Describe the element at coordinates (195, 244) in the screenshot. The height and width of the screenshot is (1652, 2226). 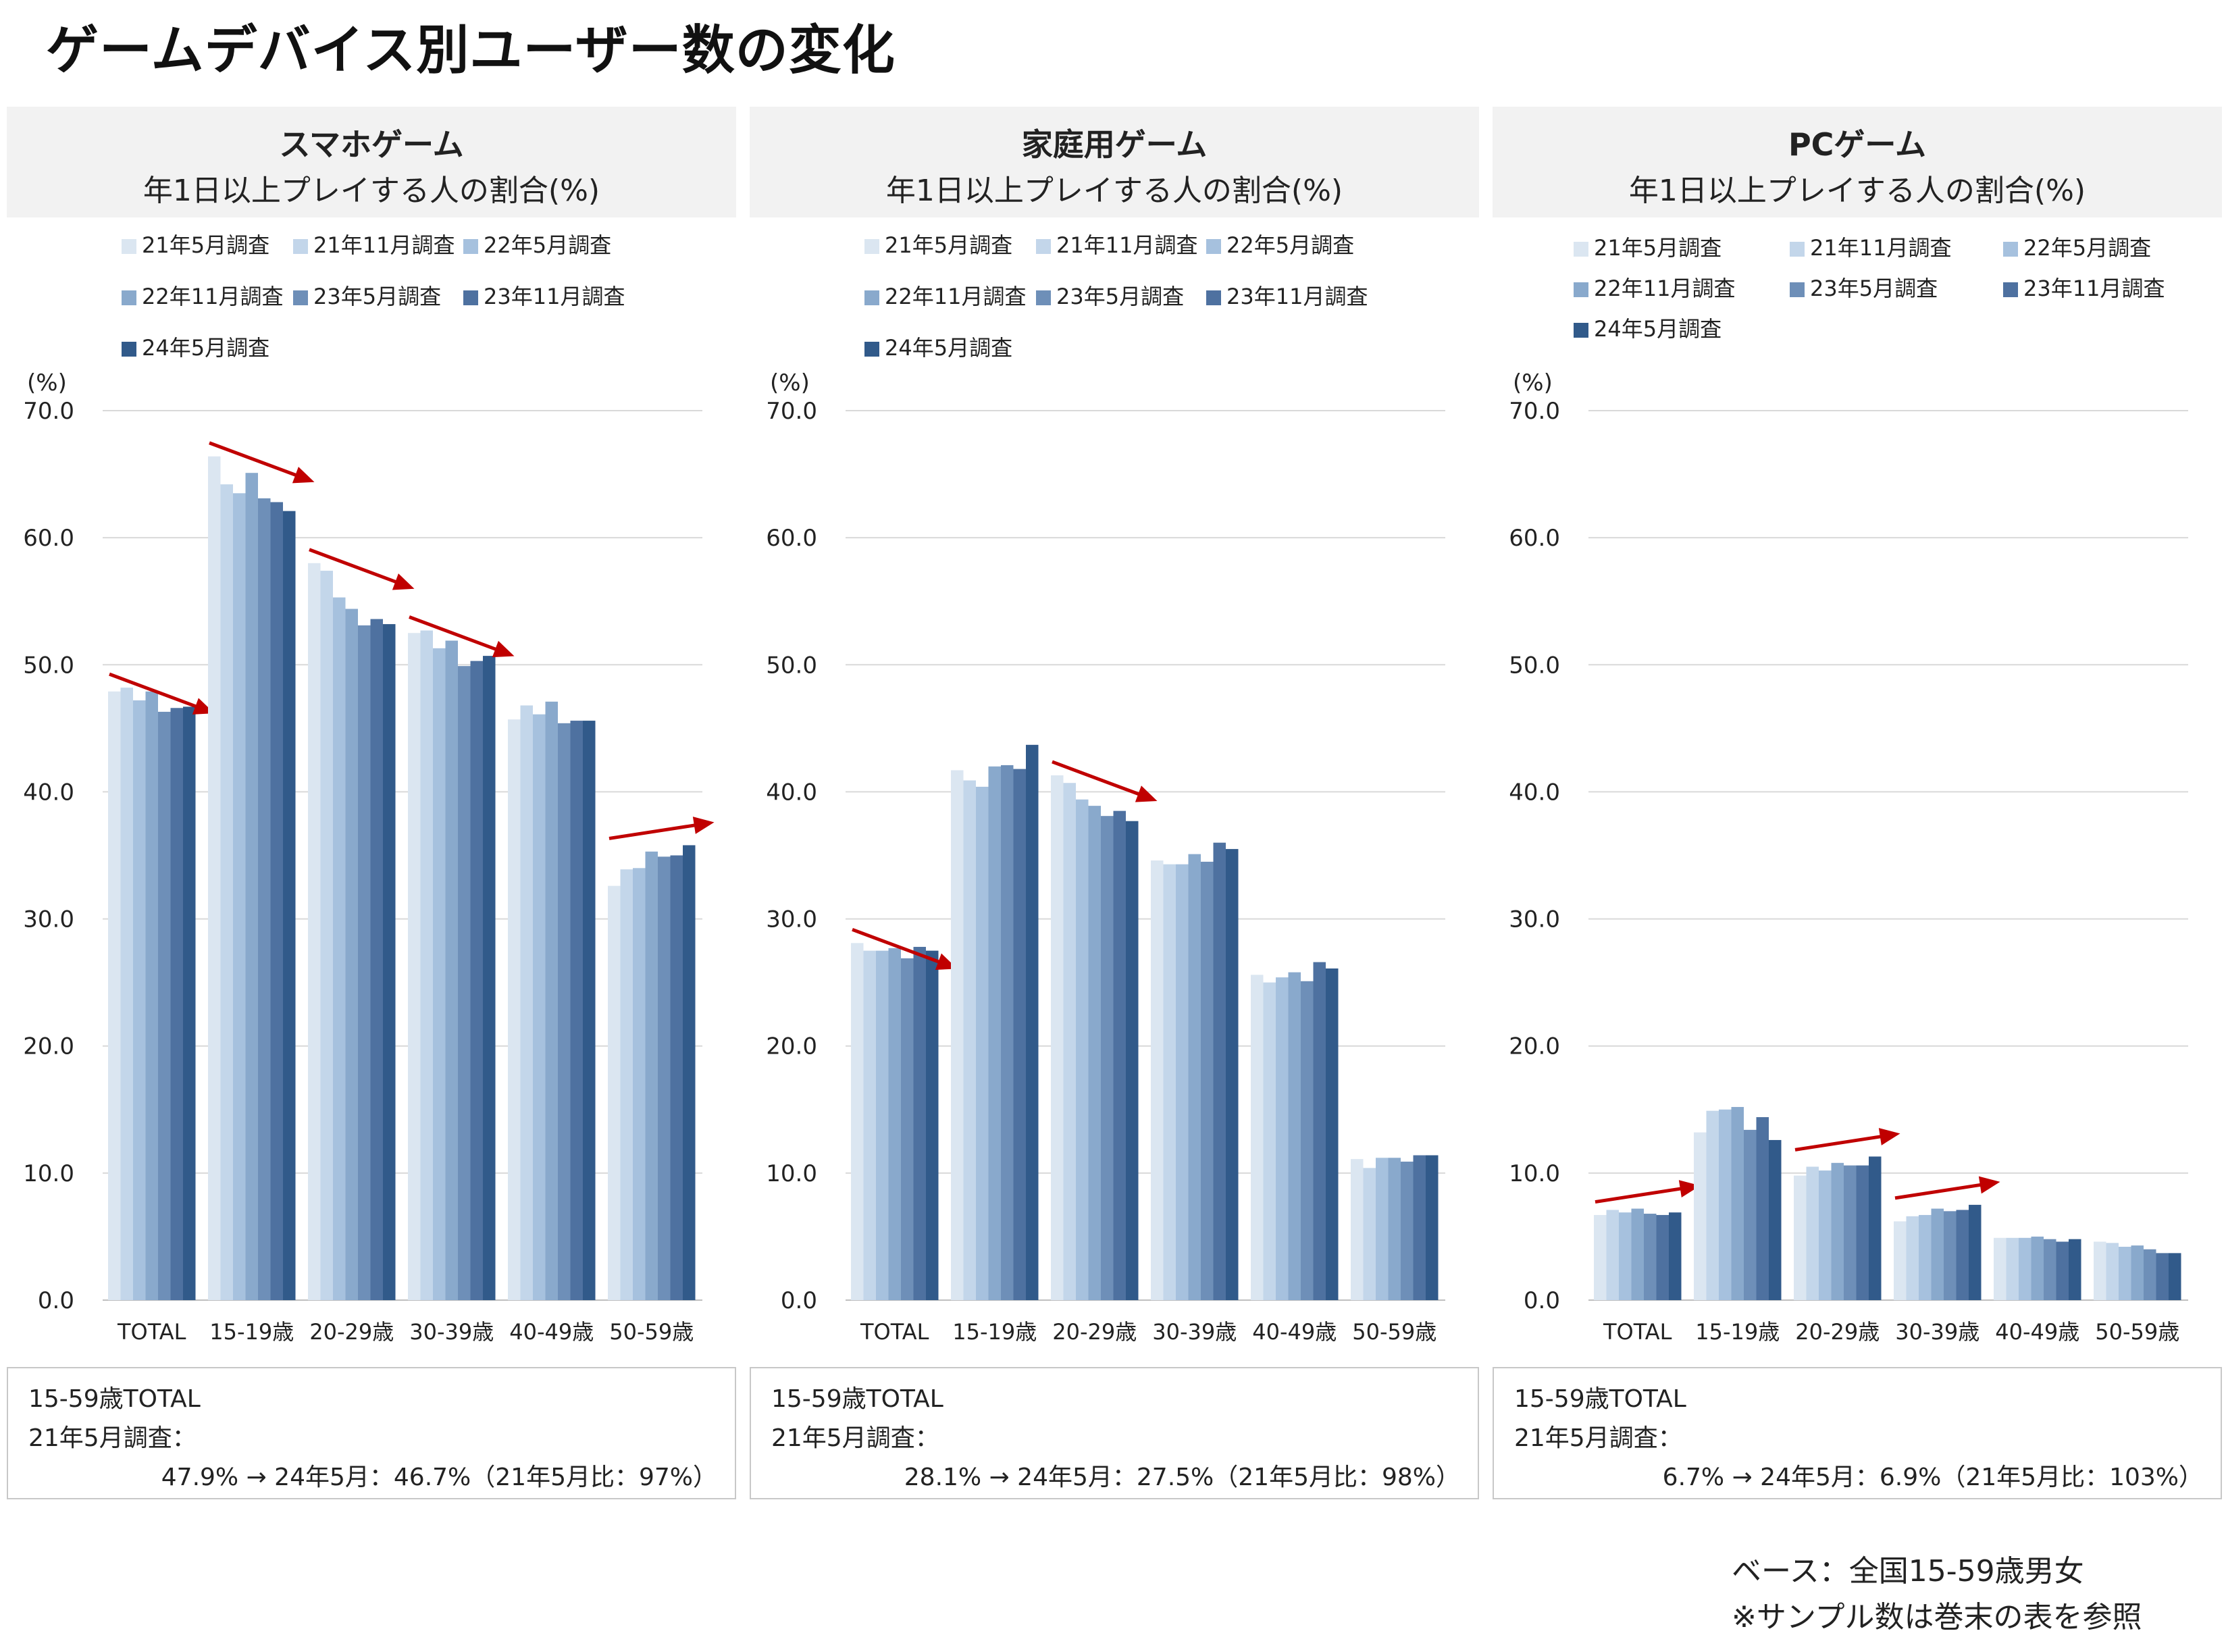
I see `legend-item: 21年5月調査` at that location.